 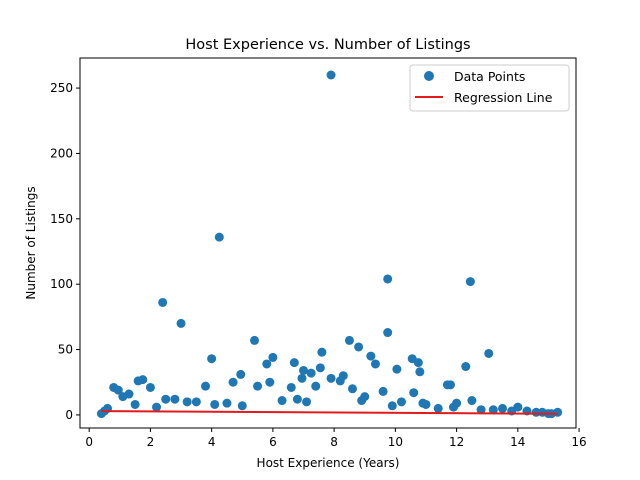 I want to click on regression-line, so click(x=329, y=412).